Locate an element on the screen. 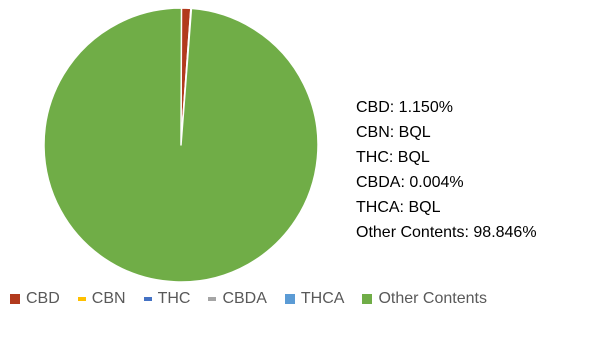  legend-item-other-contents: Other Contents is located at coordinates (424, 299).